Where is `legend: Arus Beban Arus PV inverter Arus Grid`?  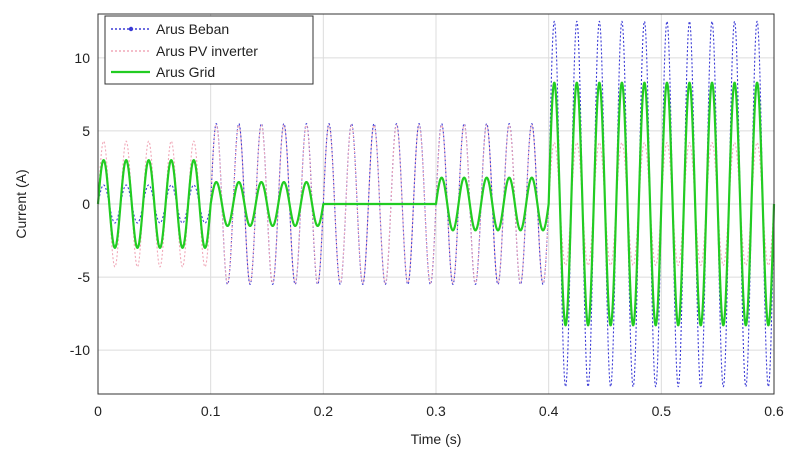
legend: Arus Beban Arus PV inverter Arus Grid is located at coordinates (209, 50).